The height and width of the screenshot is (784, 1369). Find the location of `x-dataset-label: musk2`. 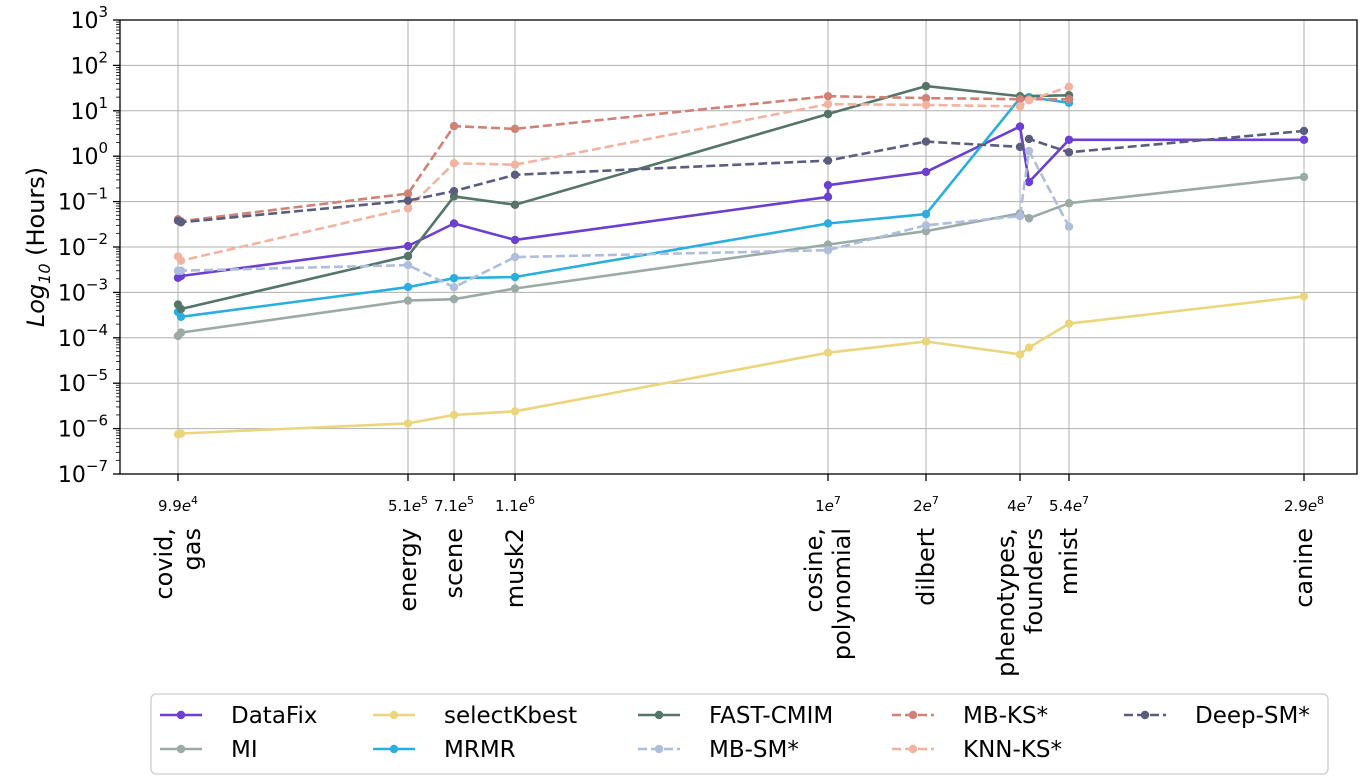

x-dataset-label: musk2 is located at coordinates (515, 568).